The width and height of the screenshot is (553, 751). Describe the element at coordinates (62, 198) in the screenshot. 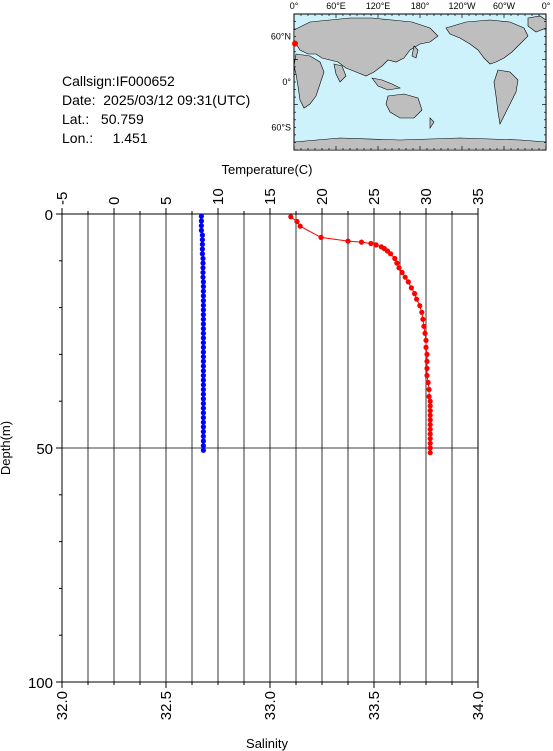

I see `temperature-tick-label: -5` at that location.